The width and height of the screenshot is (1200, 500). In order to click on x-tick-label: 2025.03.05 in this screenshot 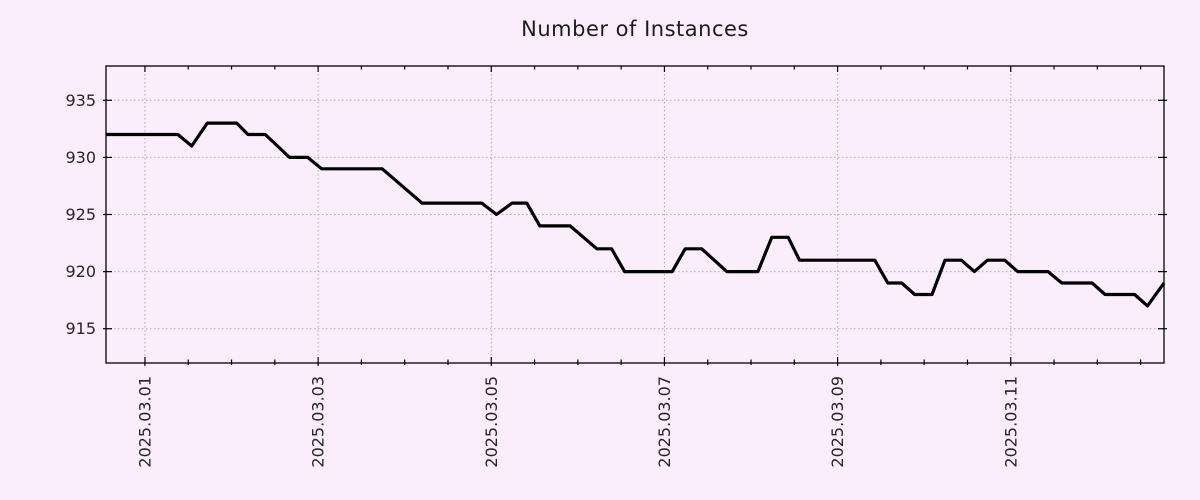, I will do `click(491, 422)`.